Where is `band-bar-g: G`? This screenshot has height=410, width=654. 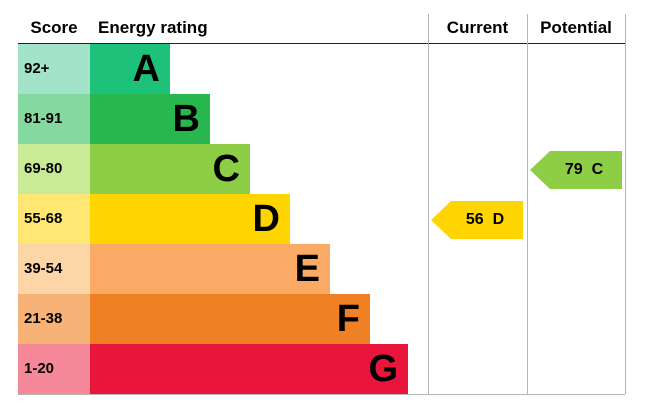
band-bar-g: G is located at coordinates (249, 369).